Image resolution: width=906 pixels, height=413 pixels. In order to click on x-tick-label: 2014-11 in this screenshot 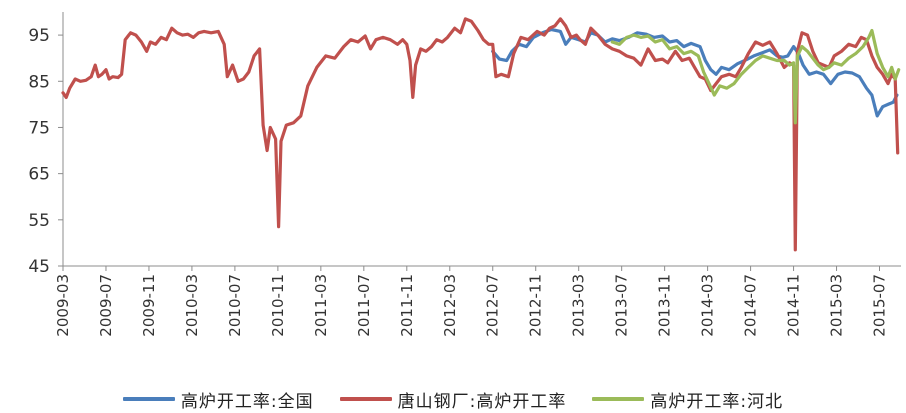, I will do `click(794, 305)`.